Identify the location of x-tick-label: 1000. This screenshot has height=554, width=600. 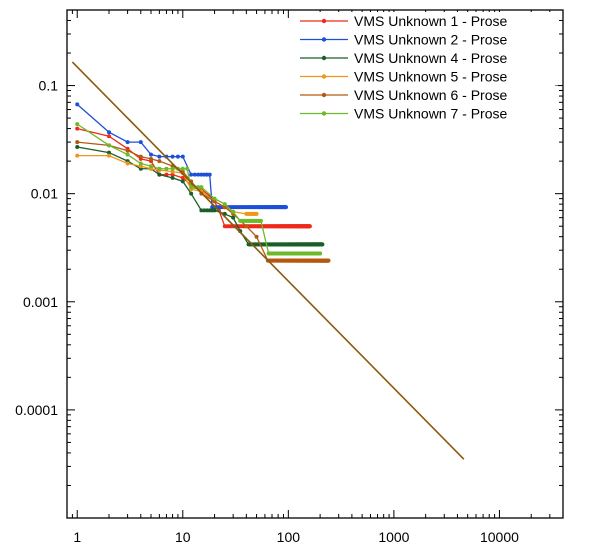
(393, 537).